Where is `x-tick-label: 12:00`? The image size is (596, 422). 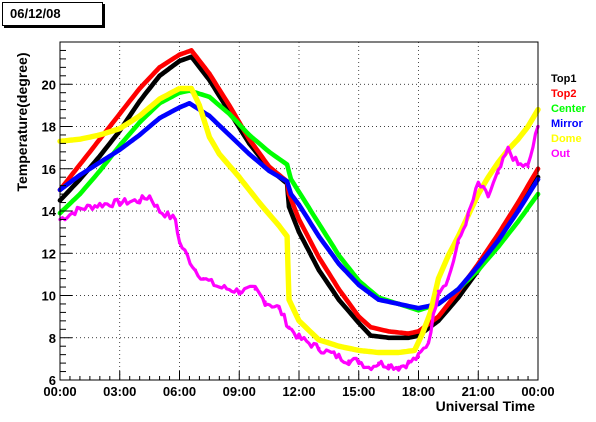 x-tick-label: 12:00 is located at coordinates (298, 391).